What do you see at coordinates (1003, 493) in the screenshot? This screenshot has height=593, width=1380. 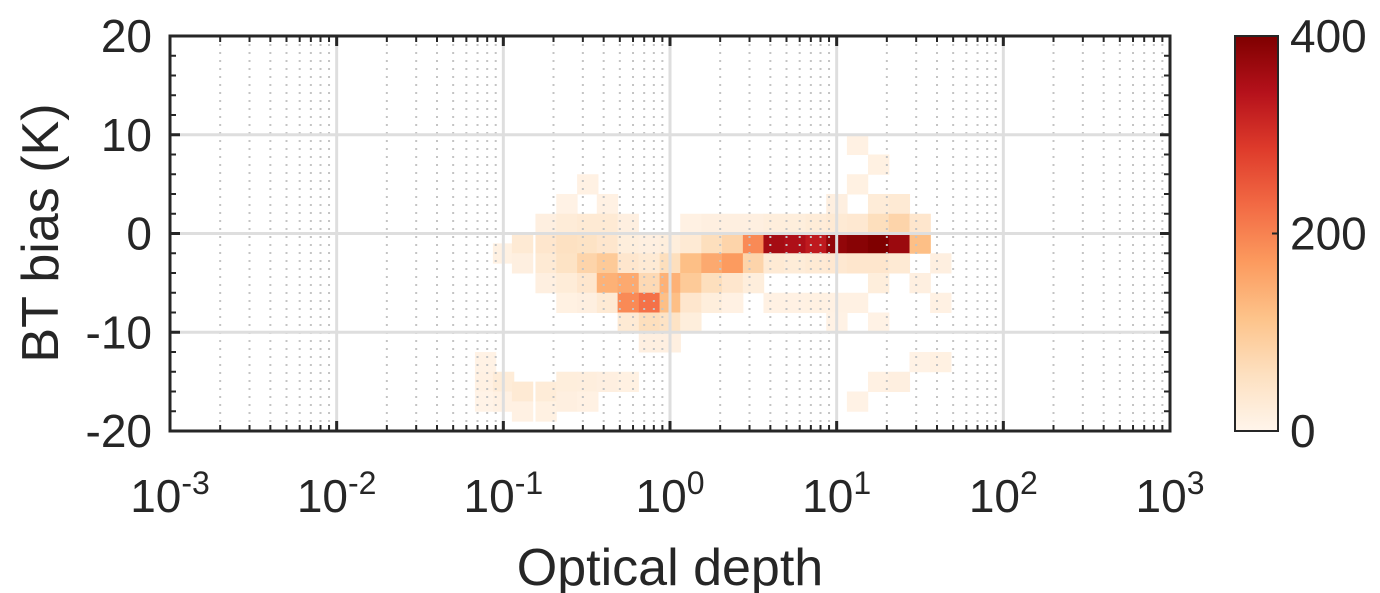 I see `x-tick-label: 10²` at bounding box center [1003, 493].